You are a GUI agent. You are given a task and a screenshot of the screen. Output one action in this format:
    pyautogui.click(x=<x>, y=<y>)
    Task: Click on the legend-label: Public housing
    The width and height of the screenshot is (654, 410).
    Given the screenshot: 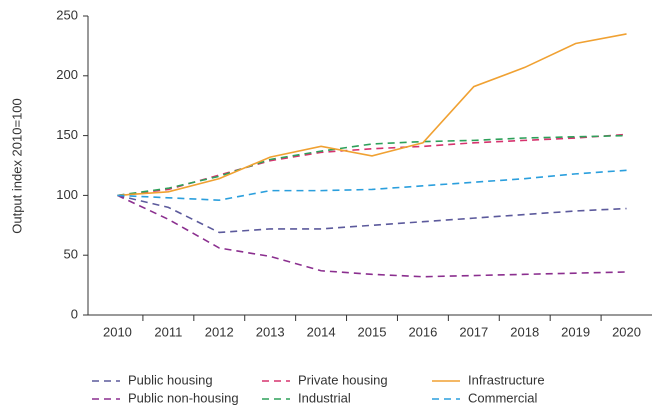 What is the action you would take?
    pyautogui.click(x=170, y=379)
    